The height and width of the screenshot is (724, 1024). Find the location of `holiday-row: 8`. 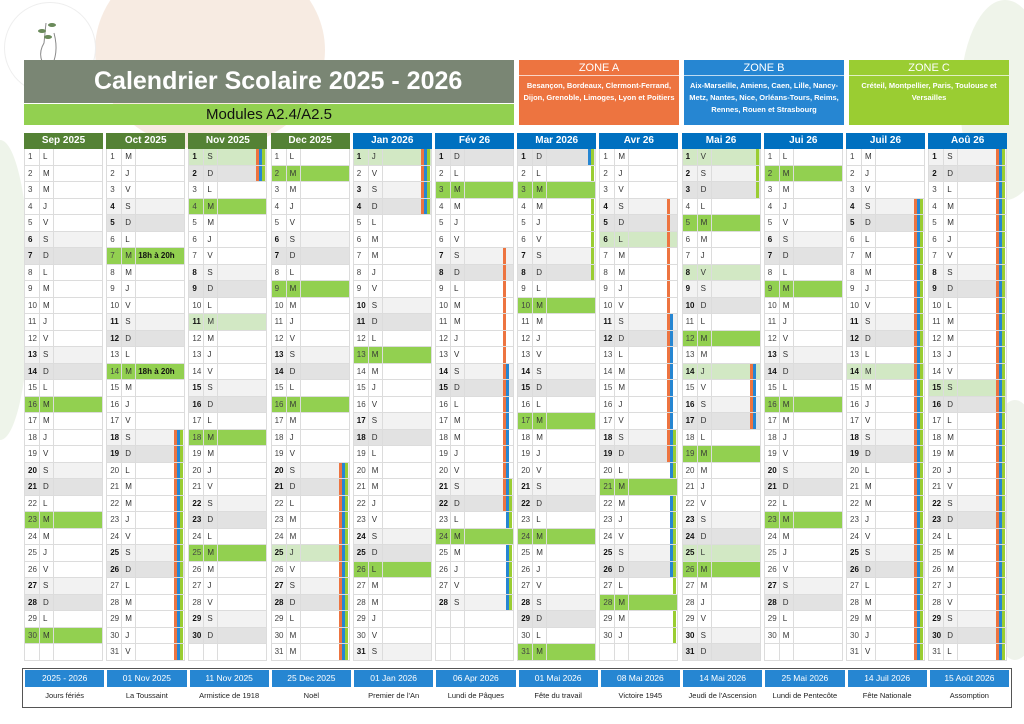

holiday-row: 8 is located at coordinates (721, 272).